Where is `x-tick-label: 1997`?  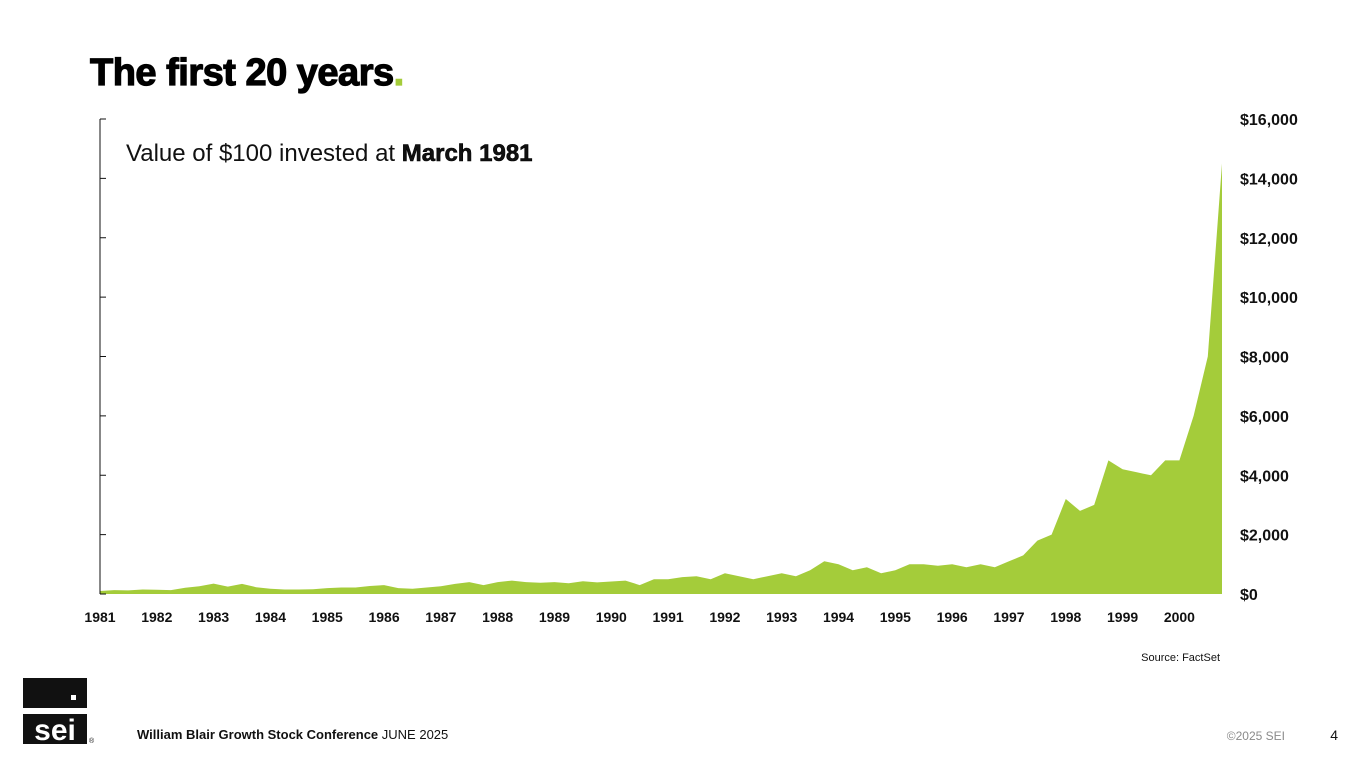 x-tick-label: 1997 is located at coordinates (1008, 617).